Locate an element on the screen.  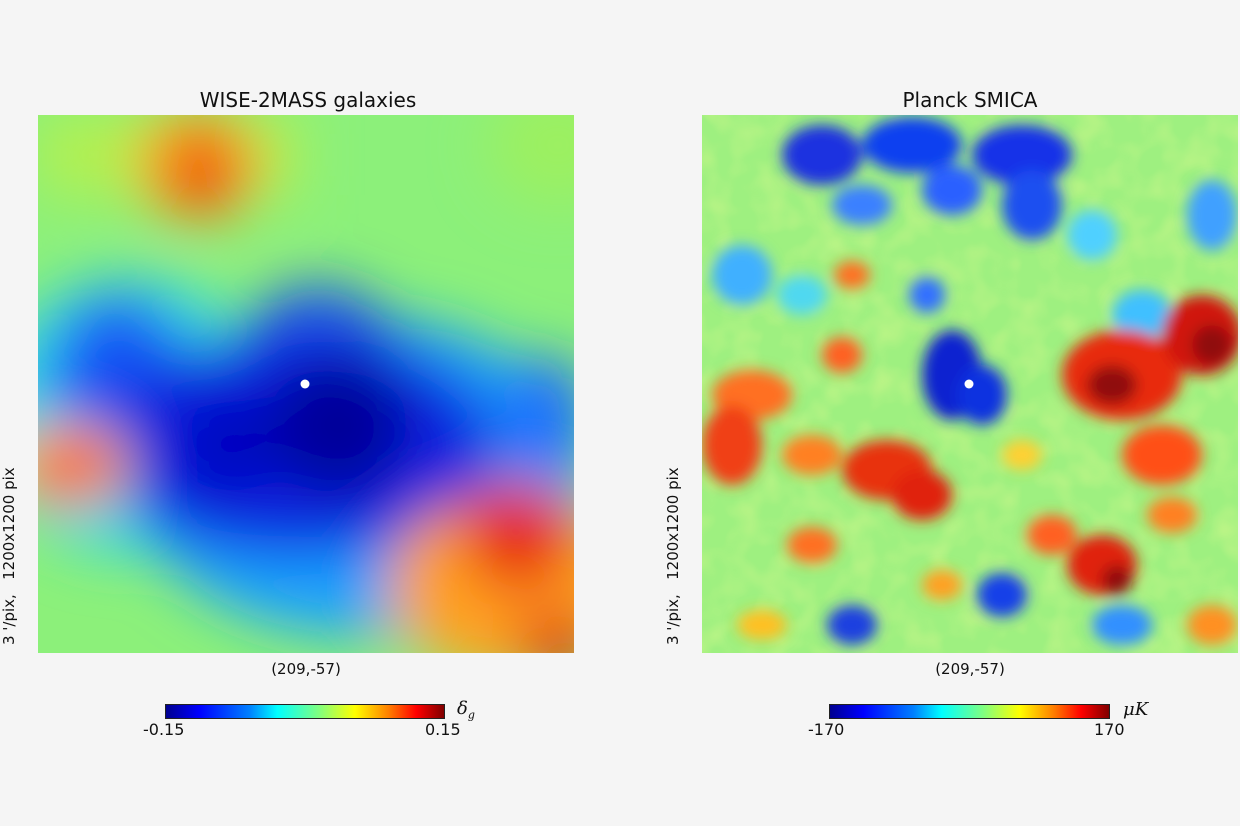
right-colorbar is located at coordinates (969, 711).